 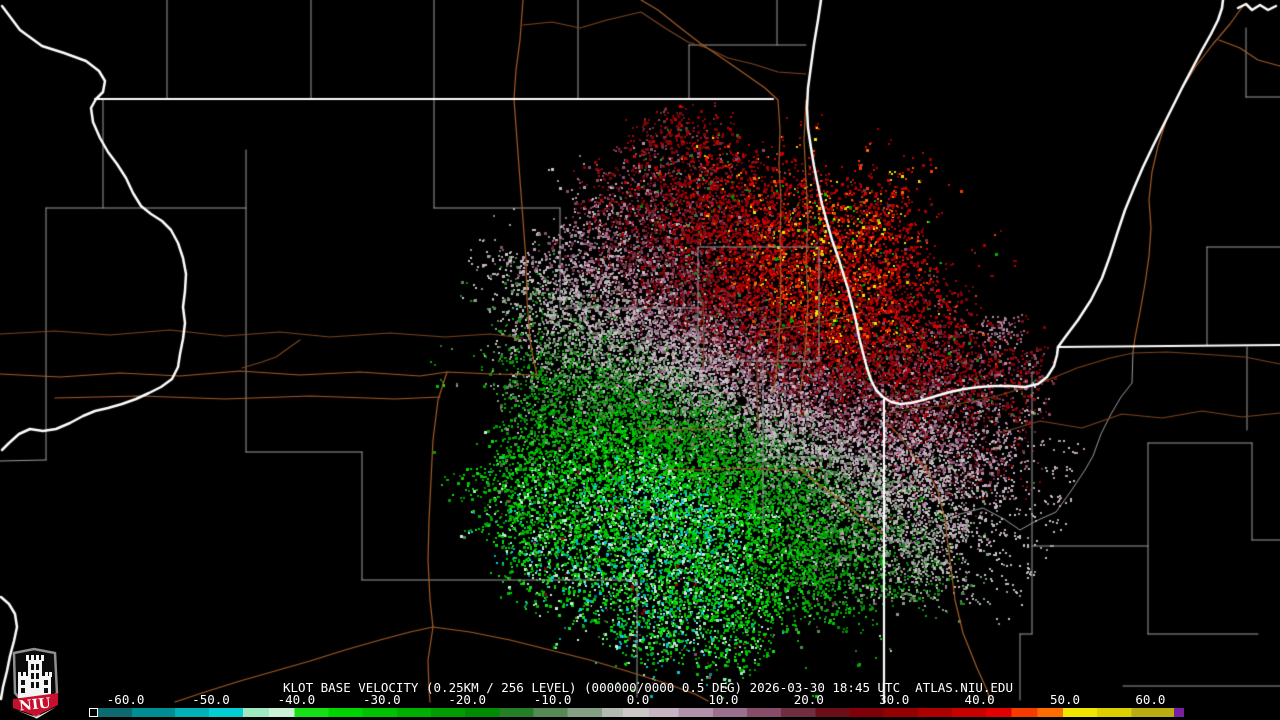 I want to click on niu-logo: NIU, so click(x=35, y=683).